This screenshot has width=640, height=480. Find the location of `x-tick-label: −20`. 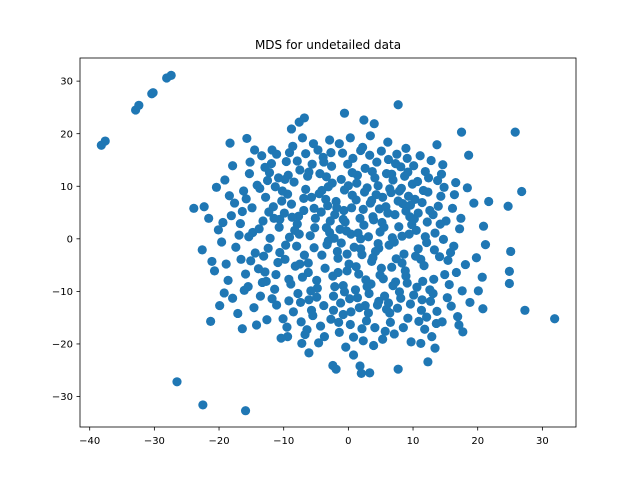

x-tick-label: −20 is located at coordinates (218, 441).